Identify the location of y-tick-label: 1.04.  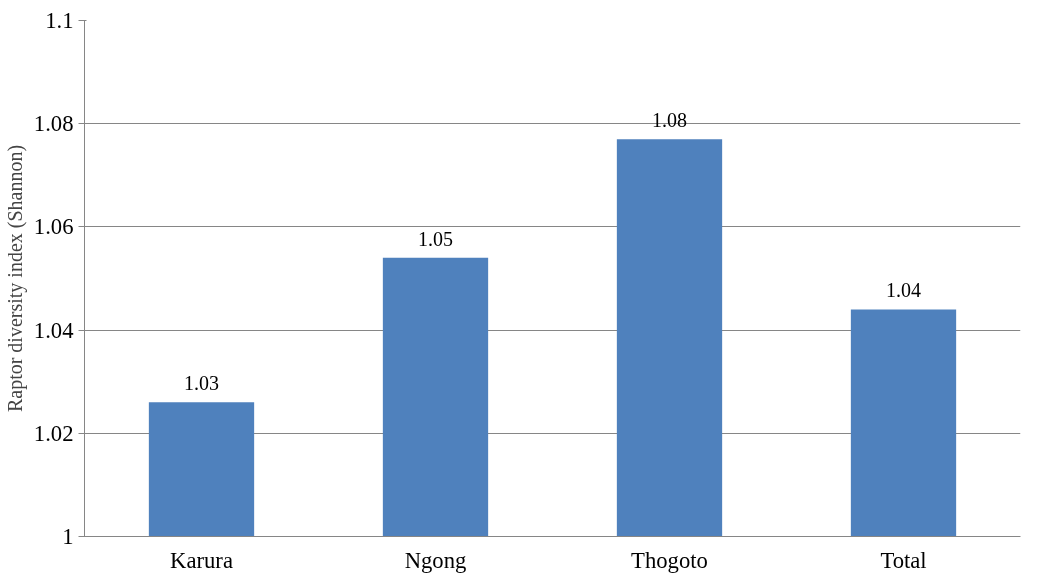
(53, 330).